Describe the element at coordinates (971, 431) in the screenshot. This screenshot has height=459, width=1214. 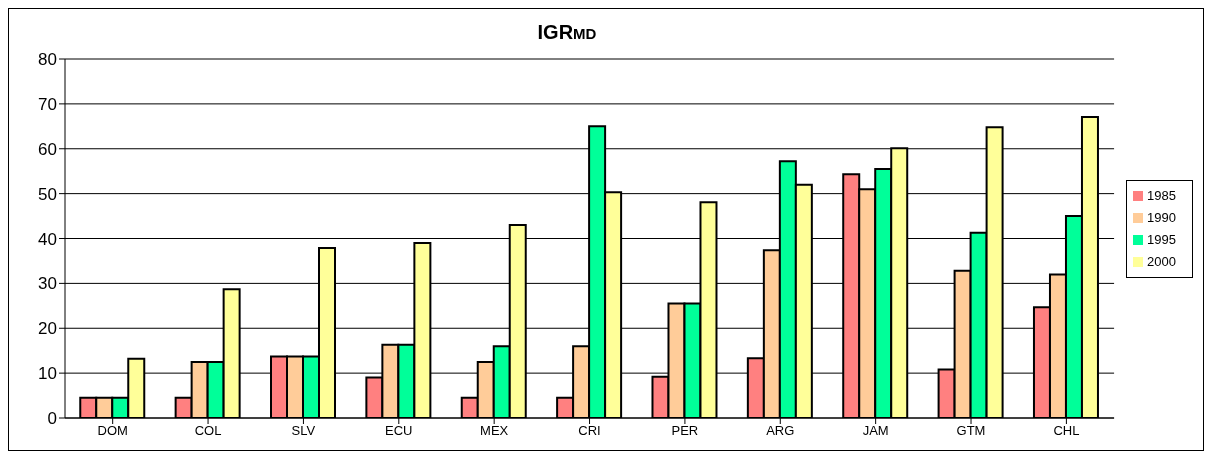
I see `x-tick-label: GTM` at that location.